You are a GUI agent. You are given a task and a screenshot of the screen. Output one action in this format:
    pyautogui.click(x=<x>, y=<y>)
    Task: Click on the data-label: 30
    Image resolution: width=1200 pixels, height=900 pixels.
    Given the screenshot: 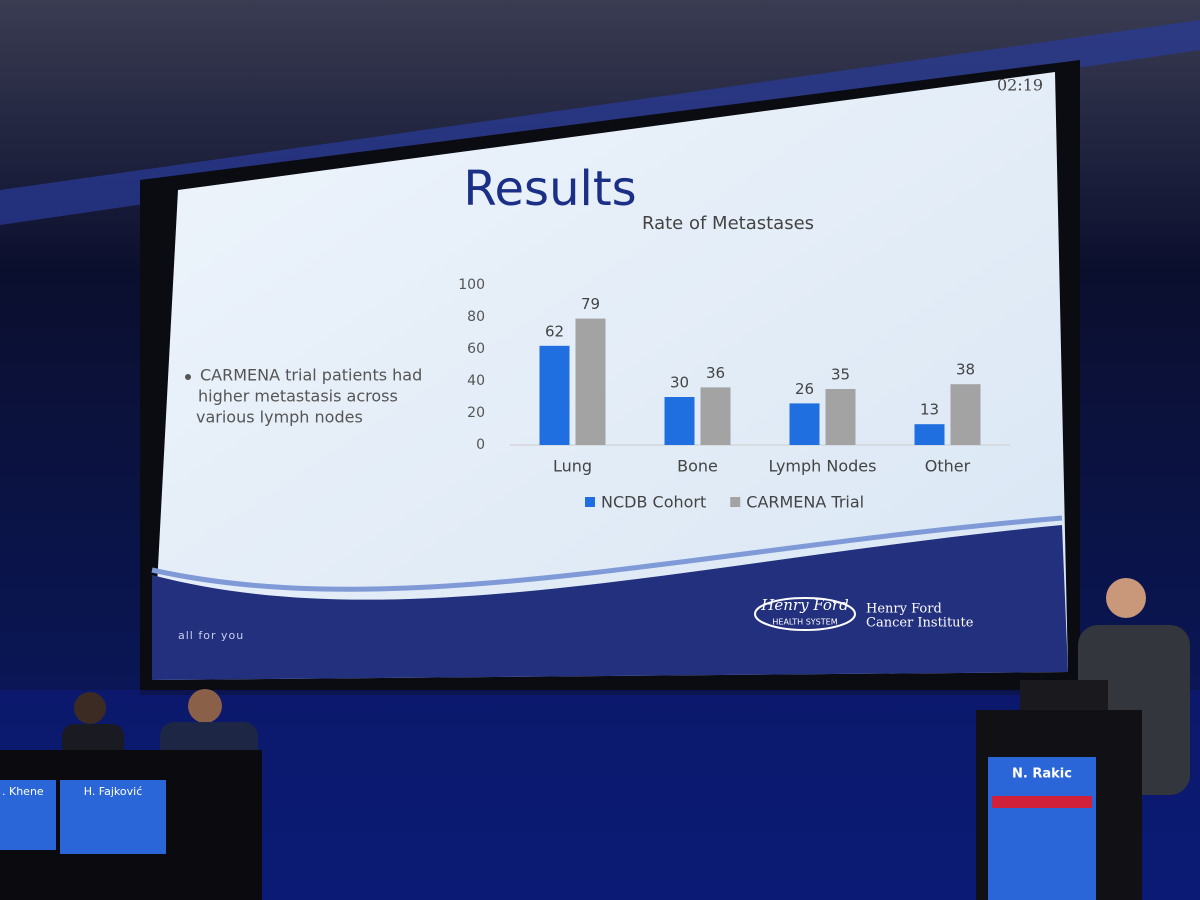 What is the action you would take?
    pyautogui.click(x=679, y=383)
    